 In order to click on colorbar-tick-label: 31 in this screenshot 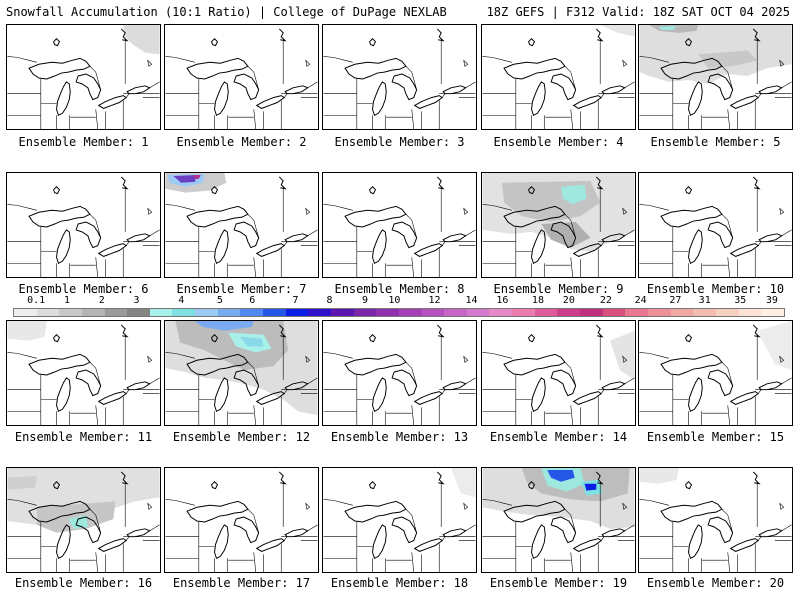, I will do `click(704, 300)`.